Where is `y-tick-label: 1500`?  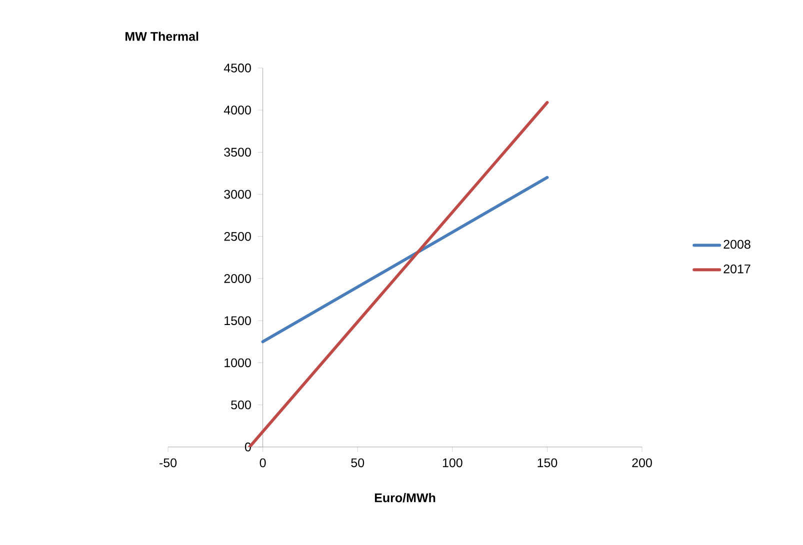 y-tick-label: 1500 is located at coordinates (237, 321).